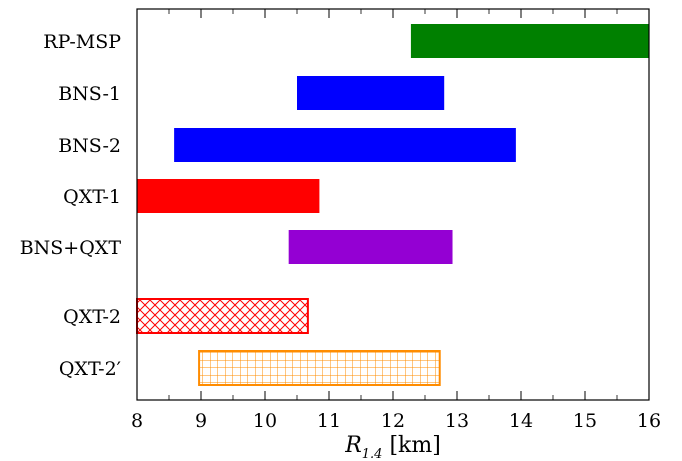  What do you see at coordinates (585, 421) in the screenshot?
I see `x-tick-label-15: 15` at bounding box center [585, 421].